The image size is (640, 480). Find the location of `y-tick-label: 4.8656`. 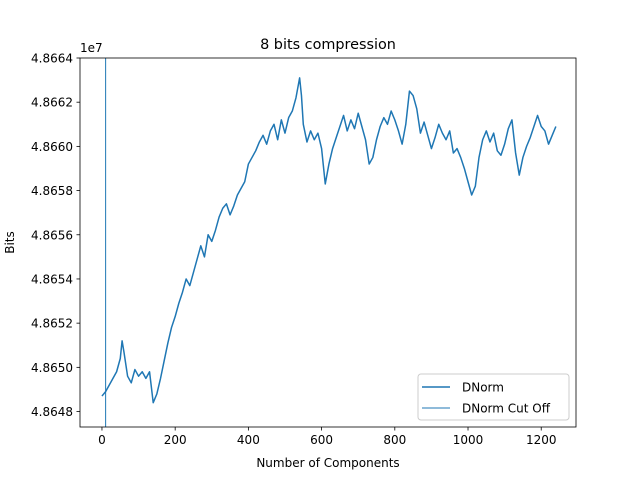

y-tick-label: 4.8656 is located at coordinates (52, 235).